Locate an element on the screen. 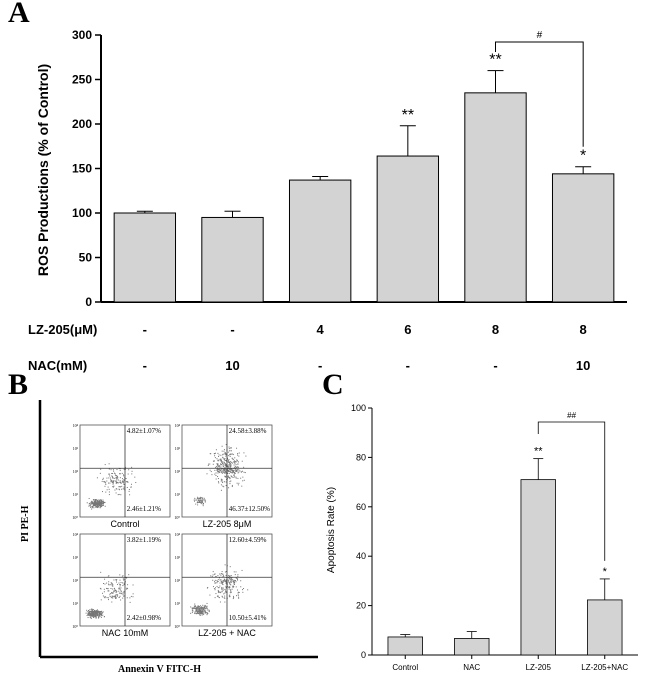 The image size is (650, 680). apoptosis-y-tick-label: 20 is located at coordinates (361, 606).